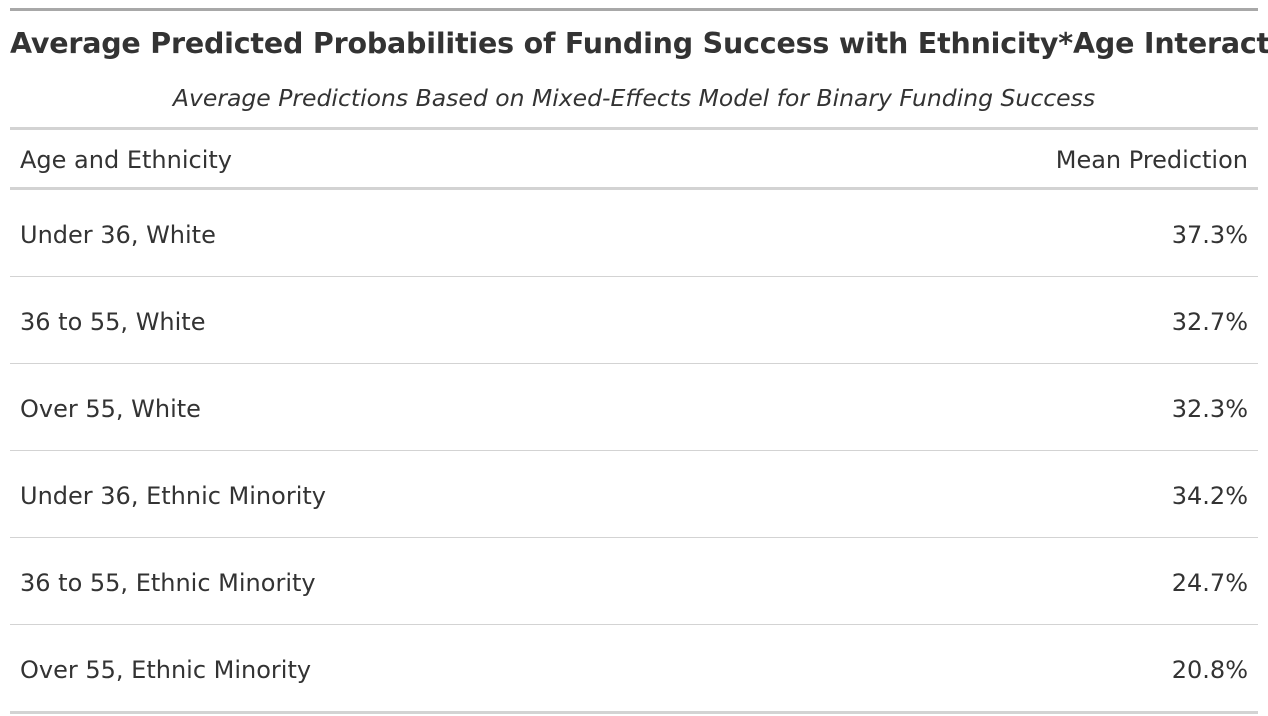  I want to click on table-row: Over 55, Ethnic Minority 20.8%, so click(634, 669).